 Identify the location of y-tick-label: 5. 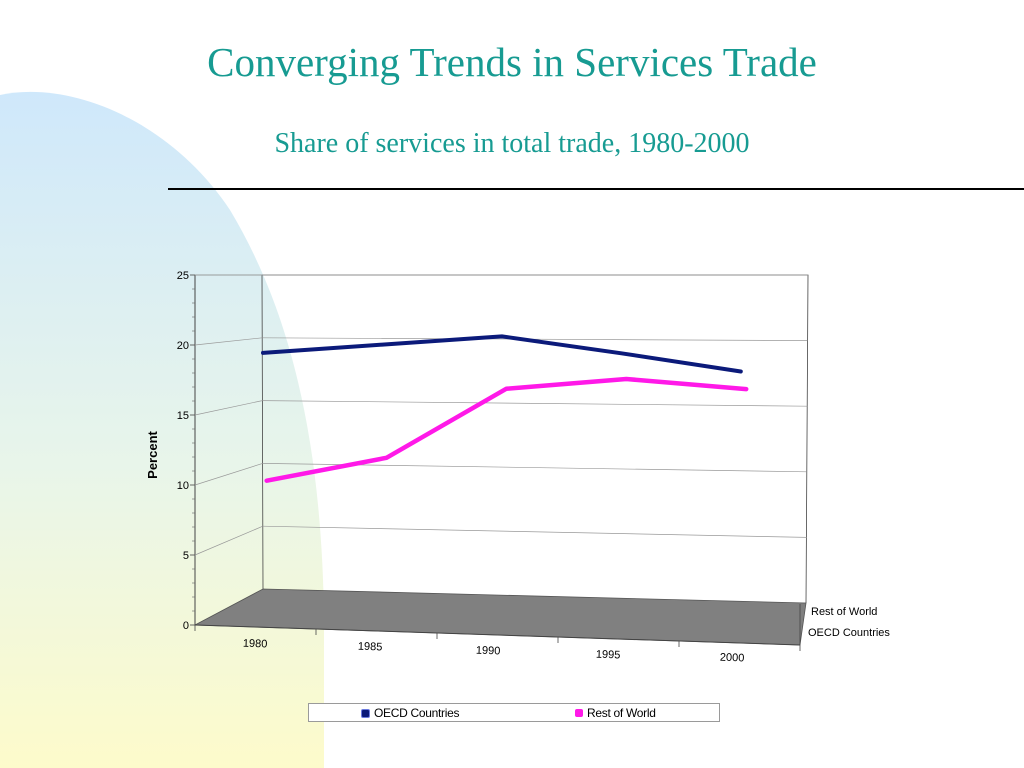
(186, 556).